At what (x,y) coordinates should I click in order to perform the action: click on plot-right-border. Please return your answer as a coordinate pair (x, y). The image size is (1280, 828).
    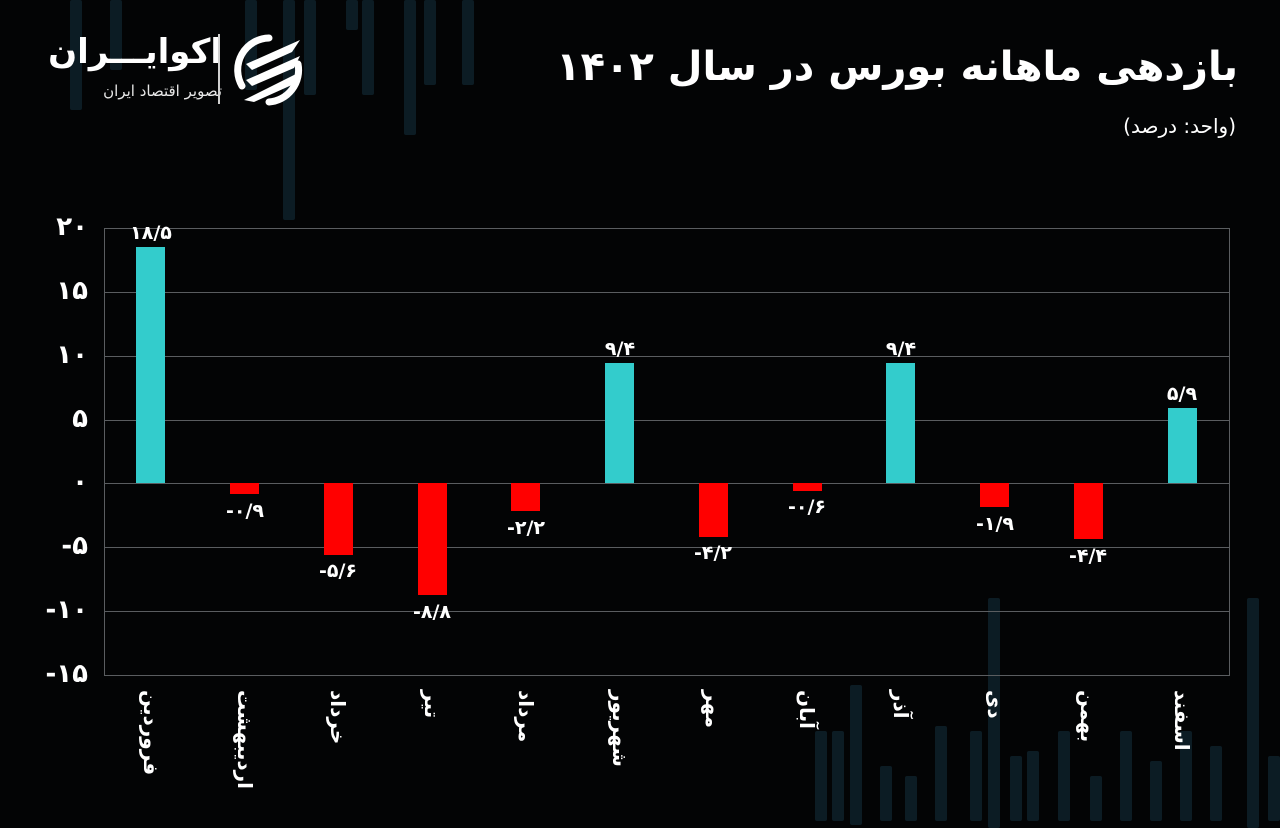
    Looking at the image, I should click on (1229, 452).